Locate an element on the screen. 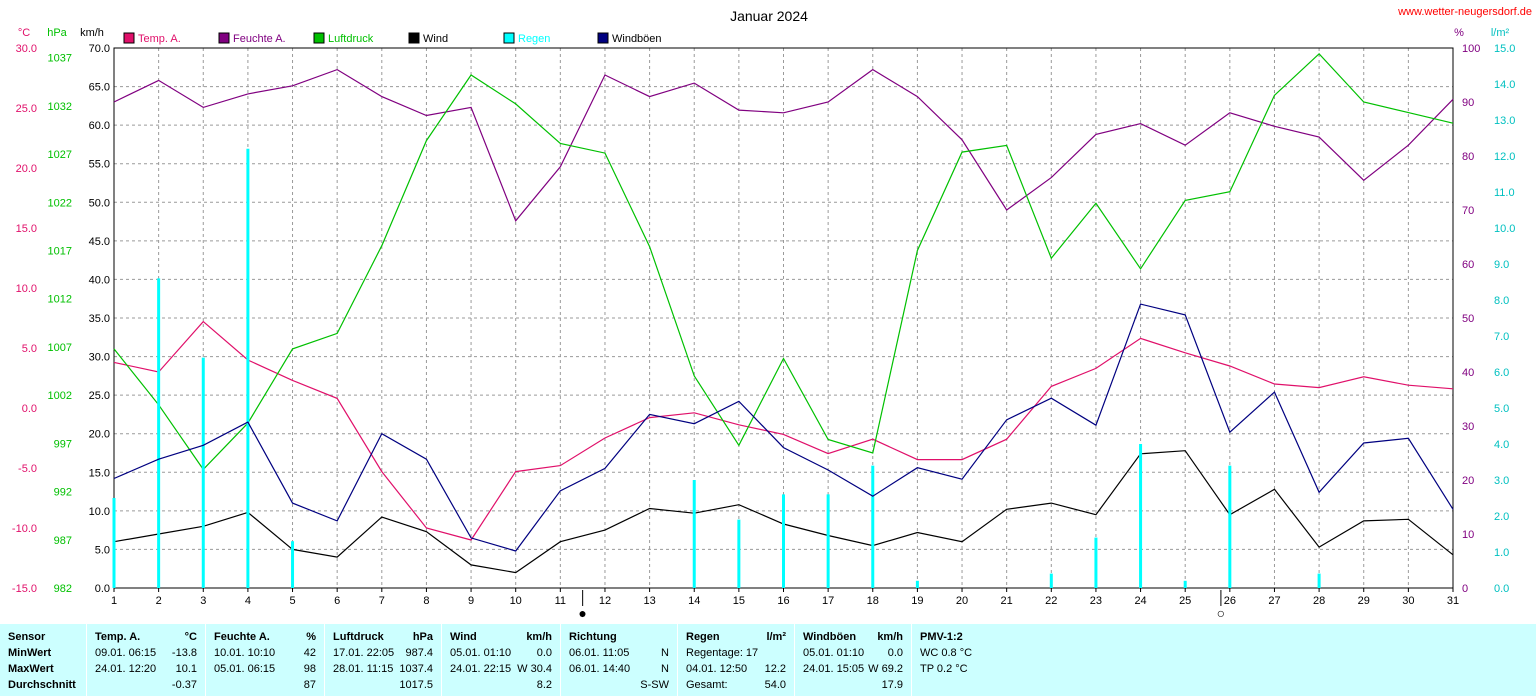 This screenshot has width=1536, height=696. chart-title: Januar 2024 is located at coordinates (769, 16).